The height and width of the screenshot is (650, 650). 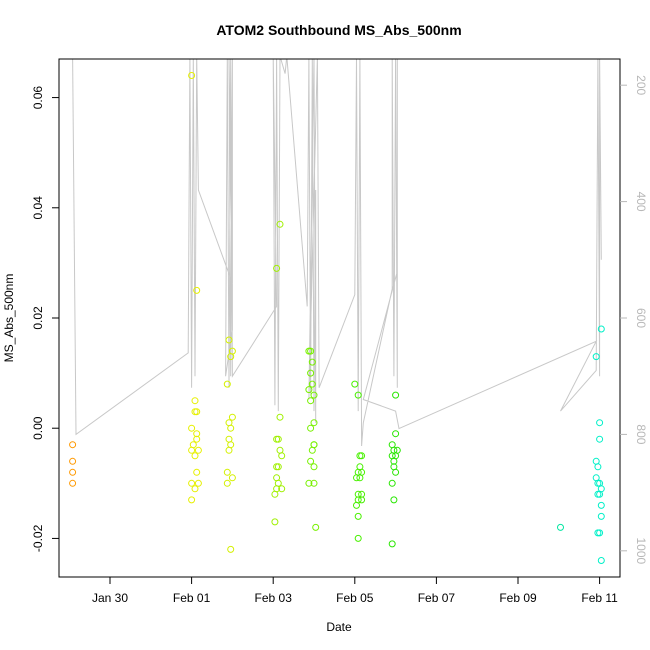 I want to click on x-tick-label: Feb 11, so click(x=599, y=598).